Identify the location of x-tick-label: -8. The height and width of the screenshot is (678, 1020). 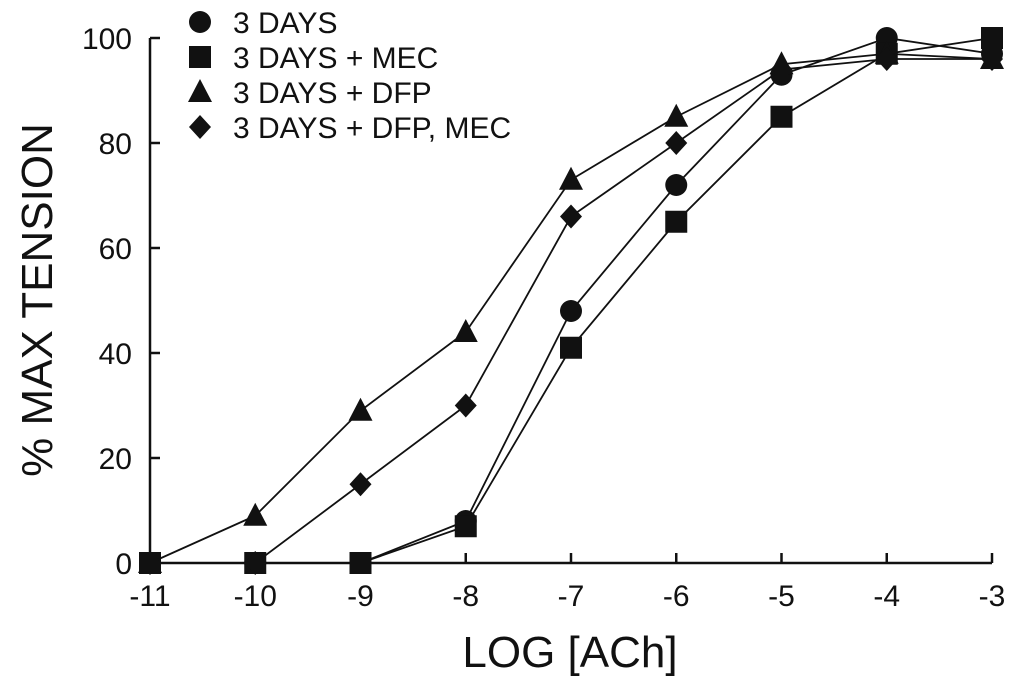
(465, 596).